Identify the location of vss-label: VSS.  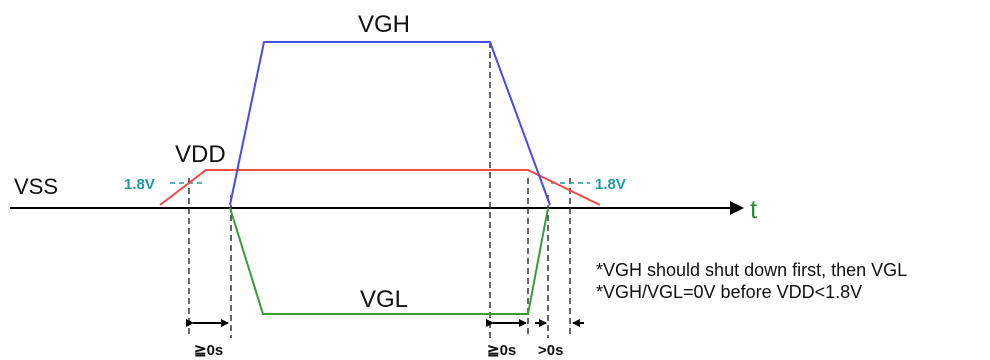
(36, 186).